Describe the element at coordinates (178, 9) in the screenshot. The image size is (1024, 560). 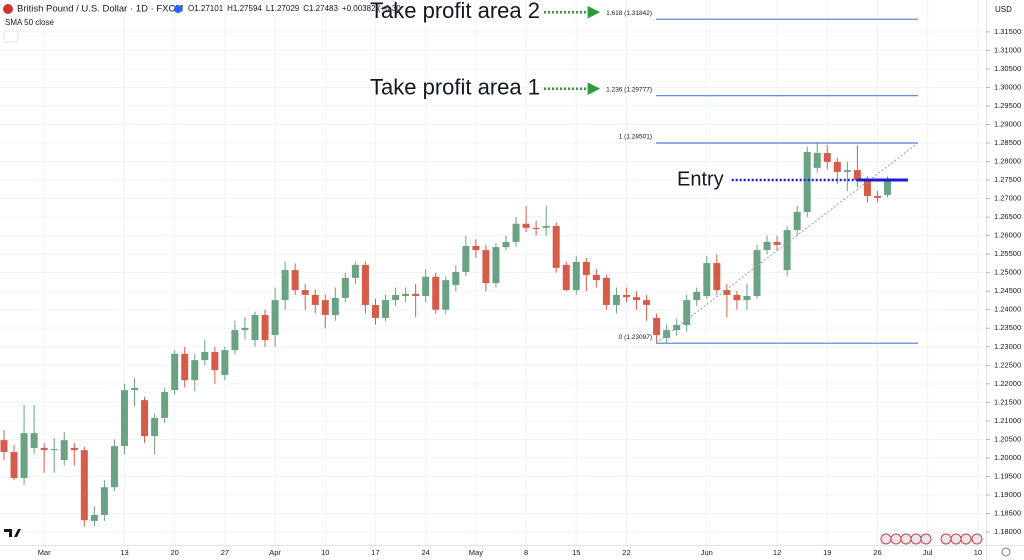
I see `status-dot` at that location.